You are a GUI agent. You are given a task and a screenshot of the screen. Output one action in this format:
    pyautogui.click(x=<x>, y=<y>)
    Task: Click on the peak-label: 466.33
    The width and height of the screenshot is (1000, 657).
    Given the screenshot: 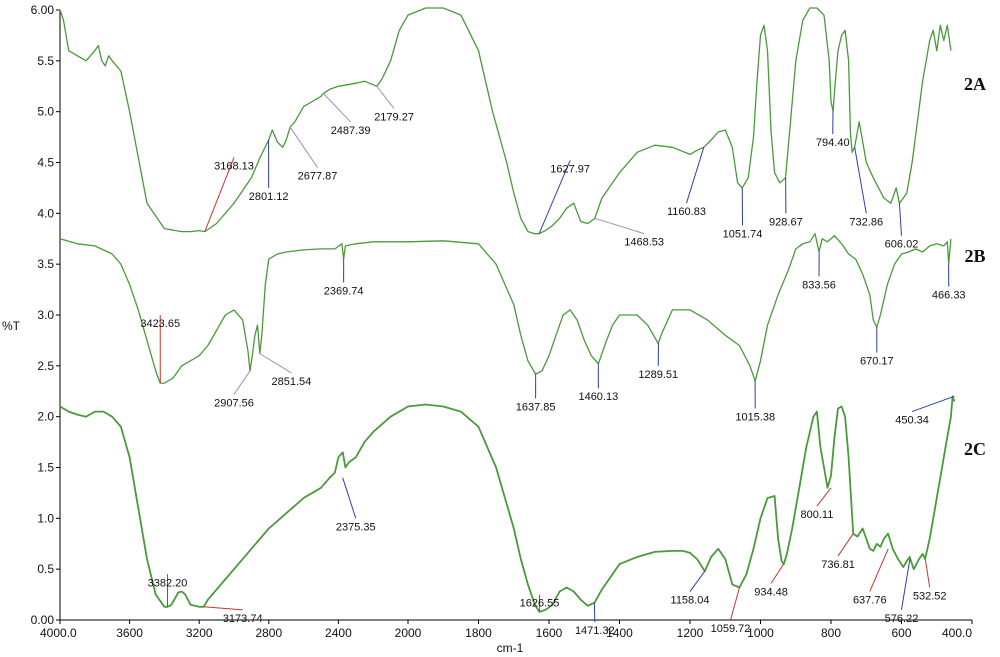 What is the action you would take?
    pyautogui.click(x=949, y=296)
    